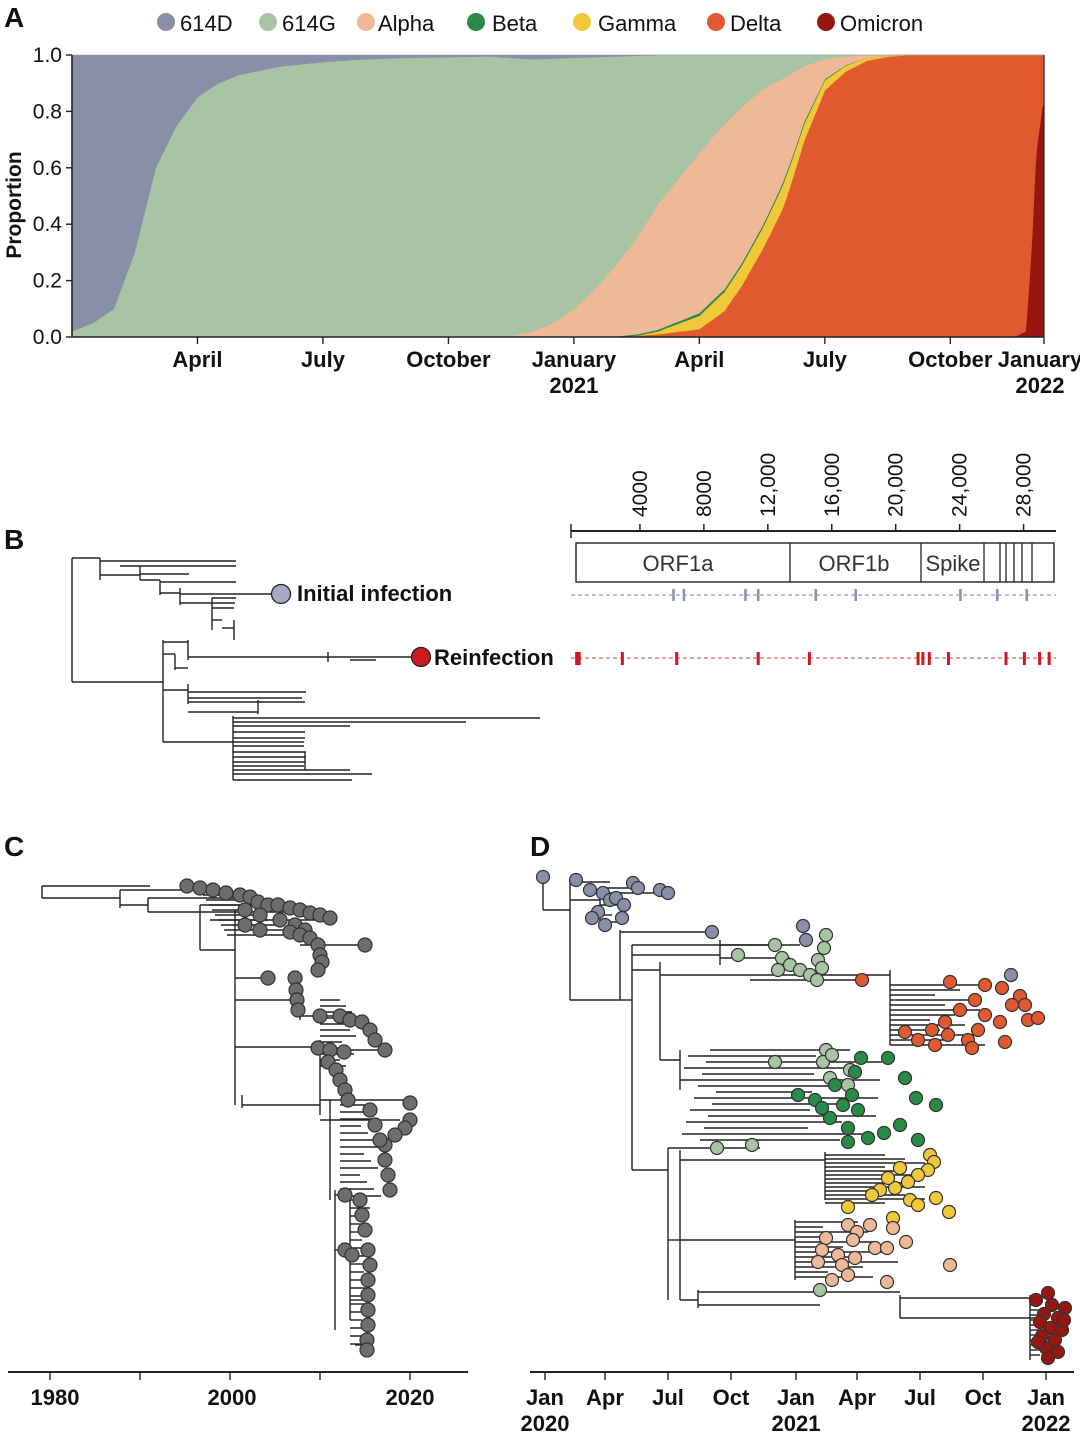 This screenshot has height=1439, width=1080. Describe the element at coordinates (540, 23) in the screenshot. I see `variant-legend: 614D 614G Alpha Beta Gamma Delta Omicron` at that location.